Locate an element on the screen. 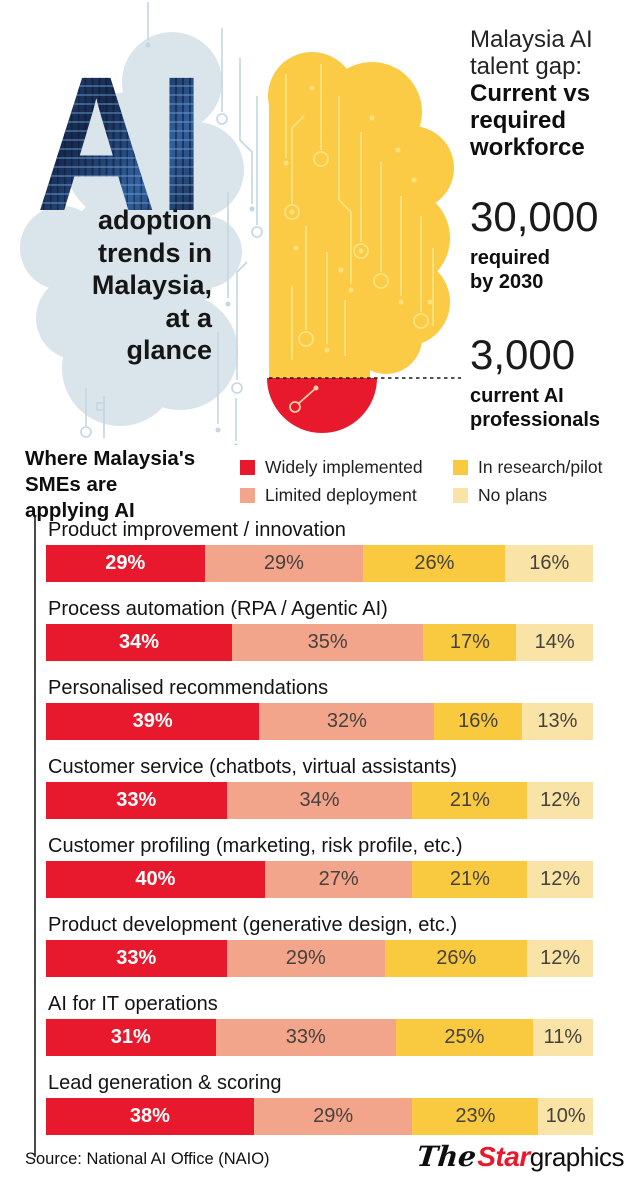  bar-segment: 21% is located at coordinates (470, 800).